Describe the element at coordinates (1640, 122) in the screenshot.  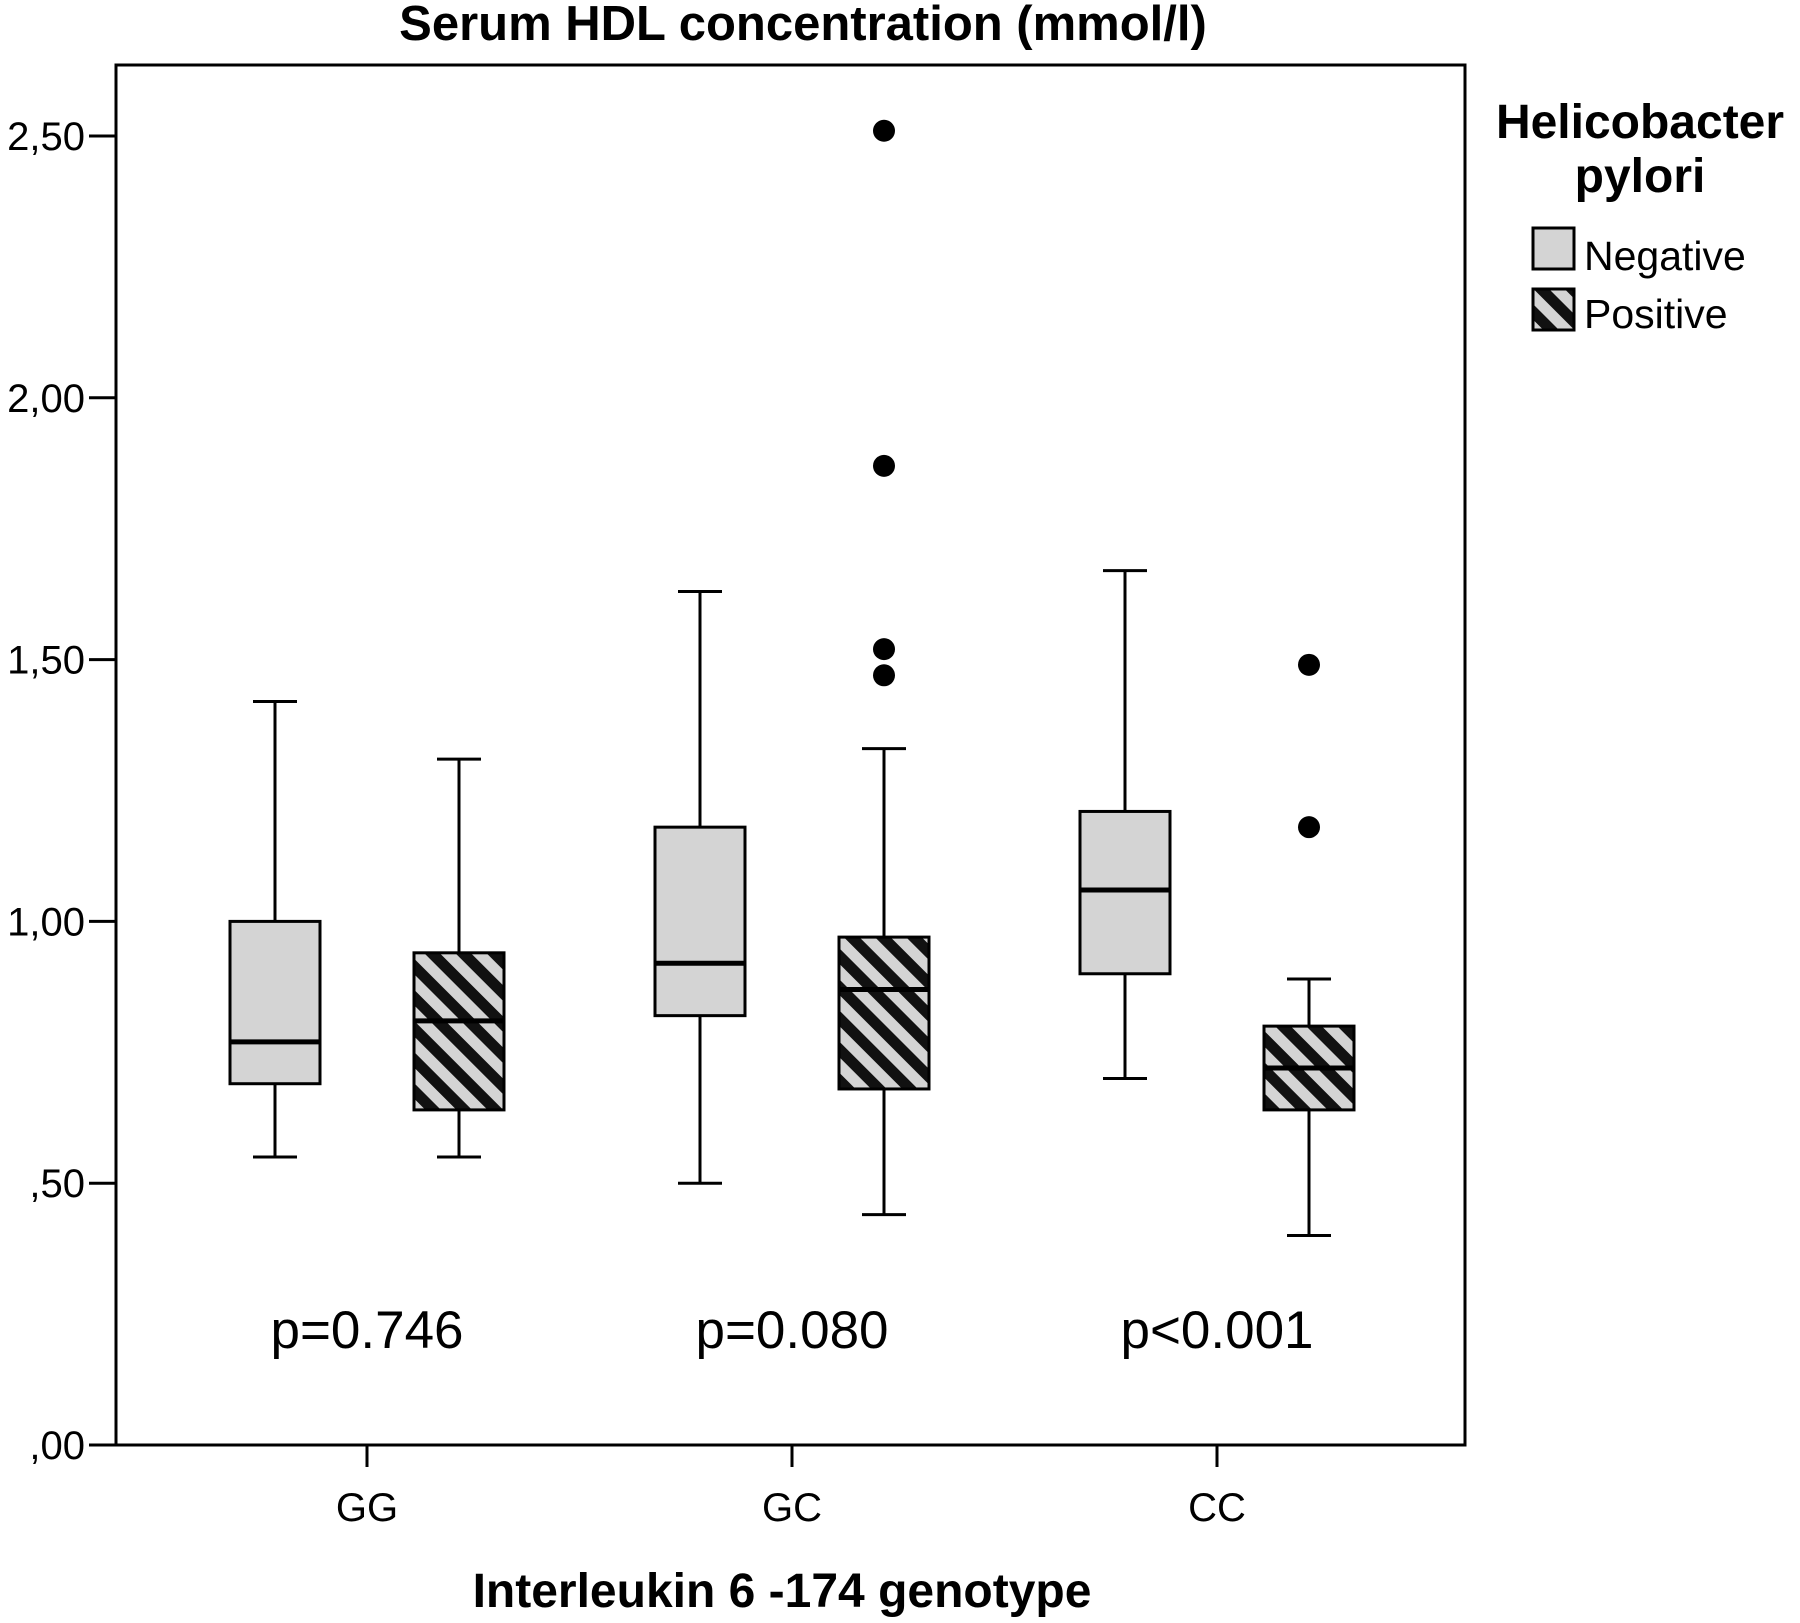
I see `legend-title-line1: Helicobacter` at that location.